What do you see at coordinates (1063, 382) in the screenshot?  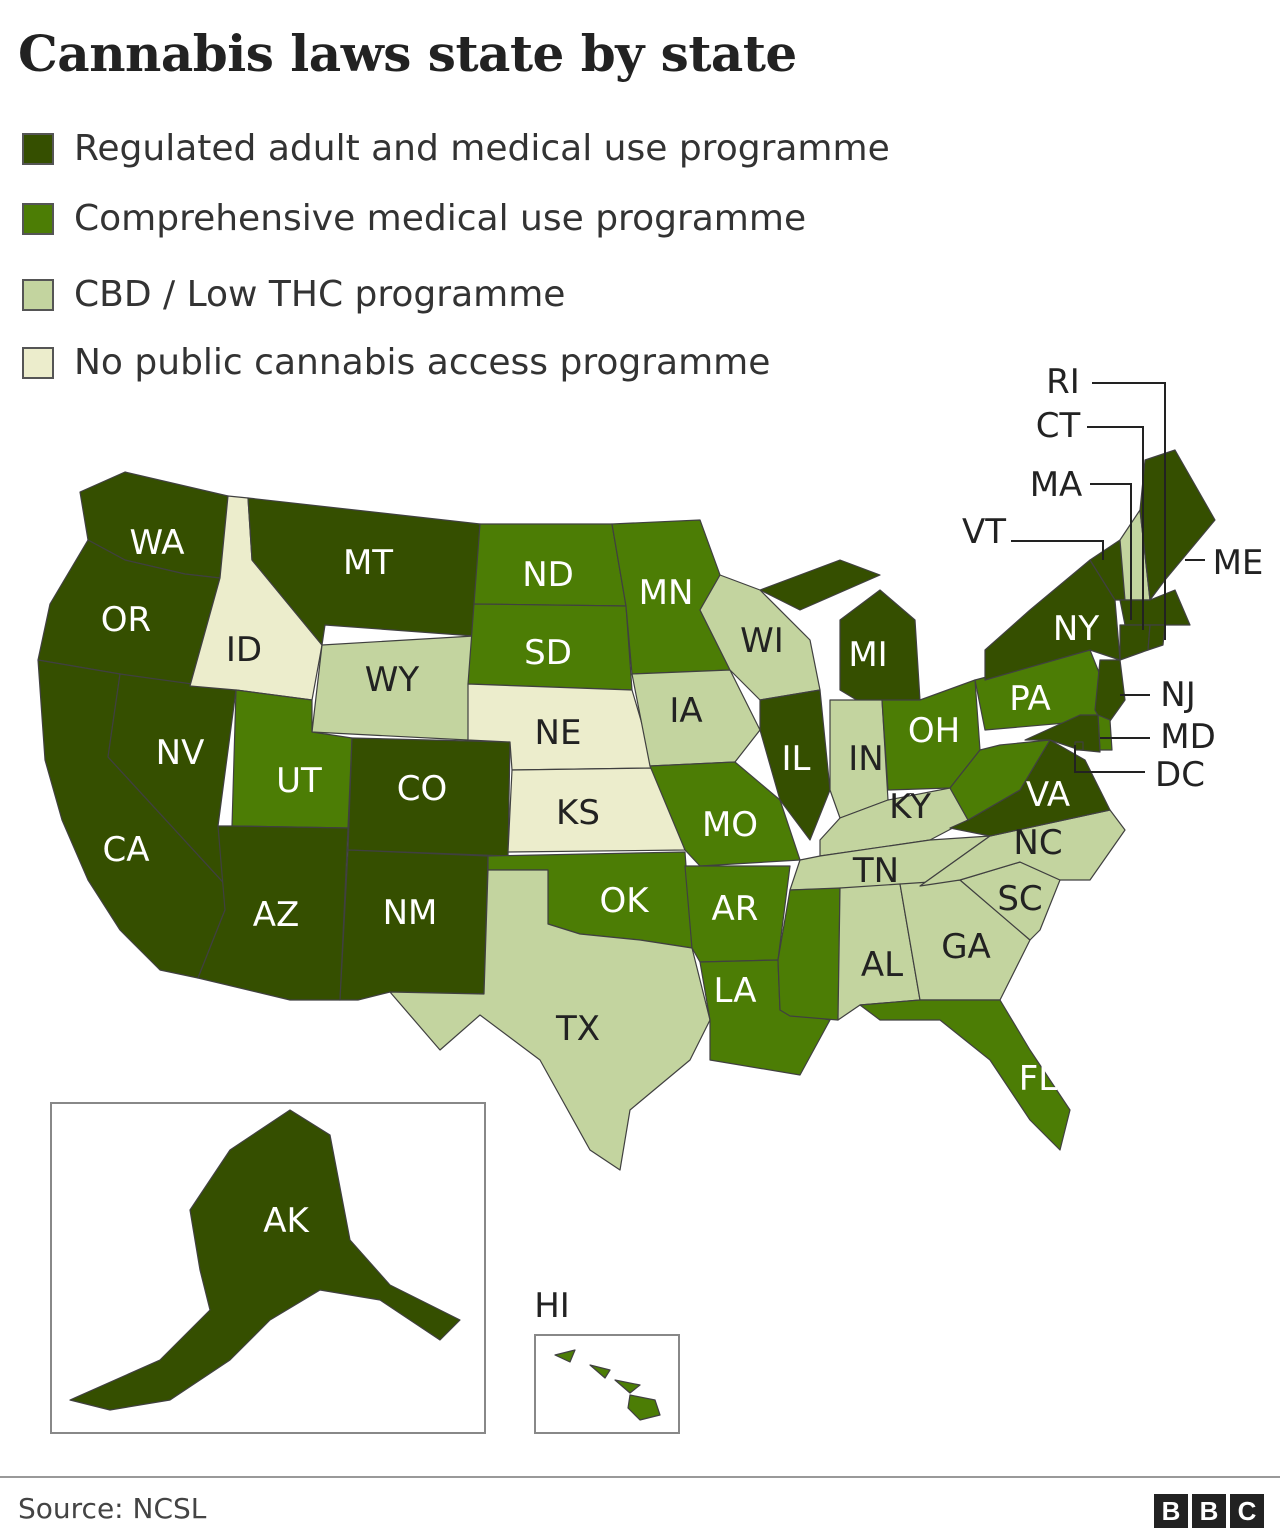 I see `state-label-ri: RI` at bounding box center [1063, 382].